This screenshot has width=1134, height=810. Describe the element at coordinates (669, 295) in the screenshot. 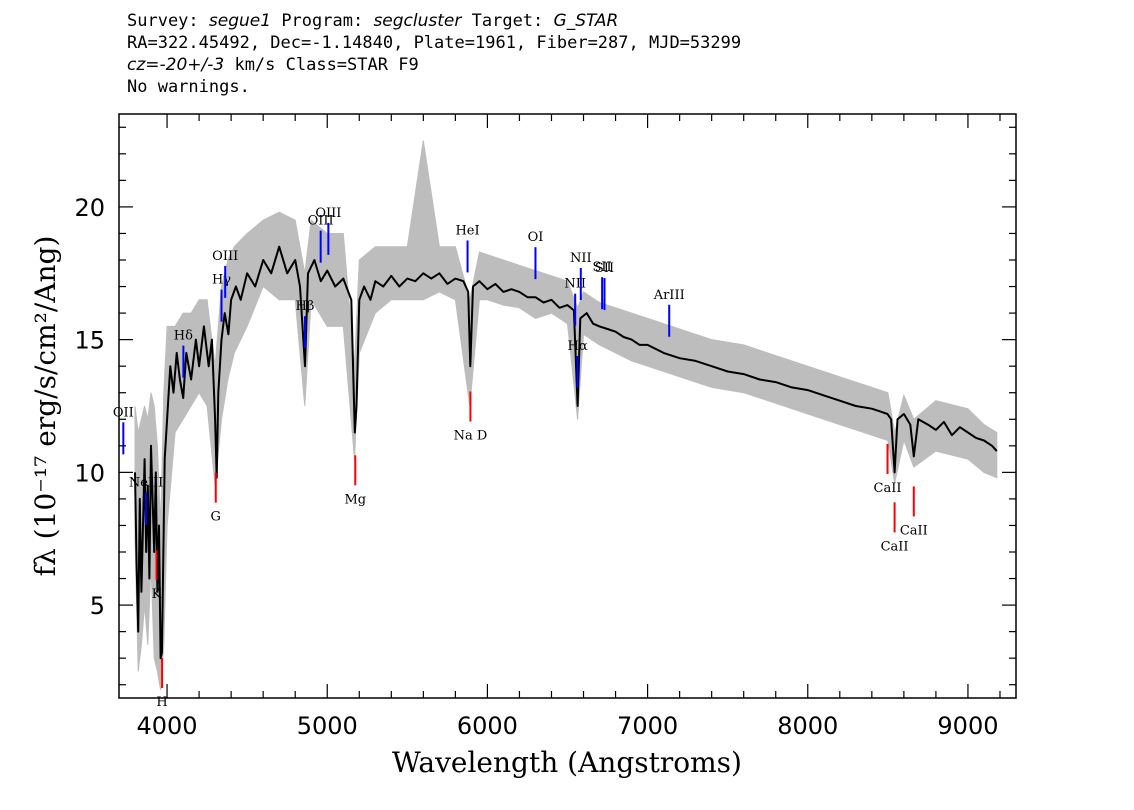

I see `emission-line-label: ArIII` at that location.